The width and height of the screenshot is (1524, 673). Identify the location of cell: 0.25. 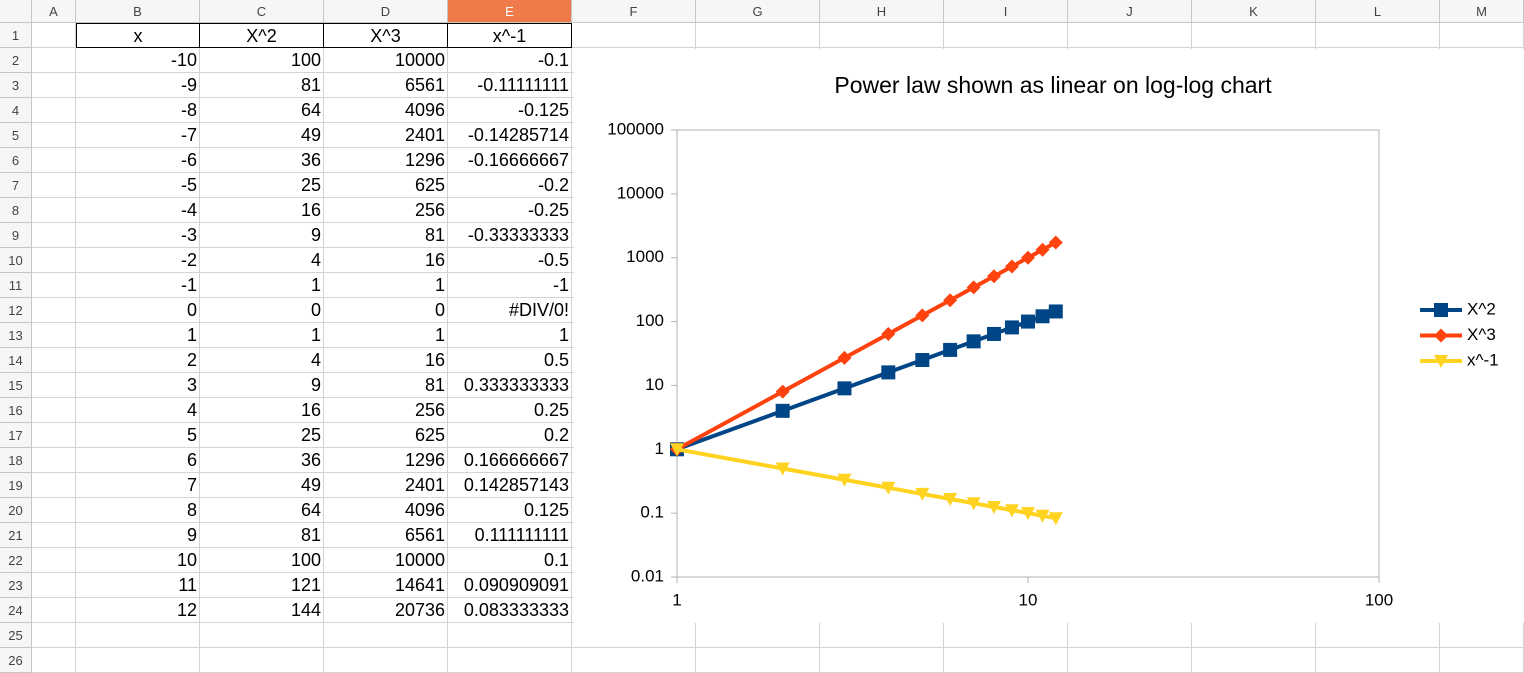
(510, 410).